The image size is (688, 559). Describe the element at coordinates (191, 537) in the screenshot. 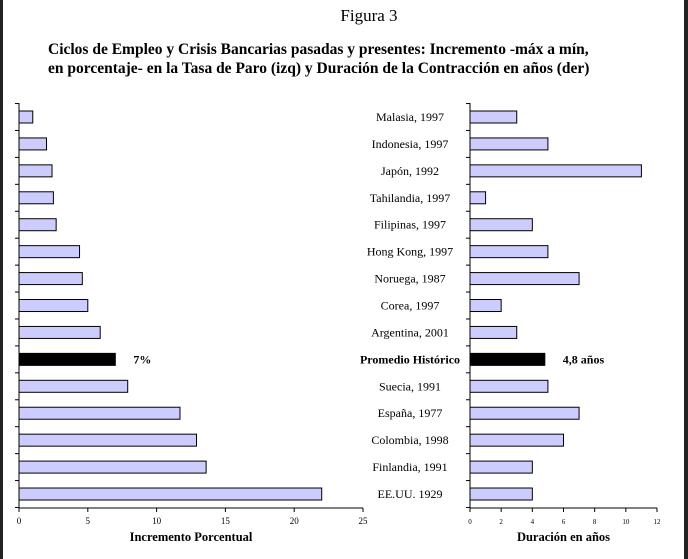

I see `x-axis-label: Incremento Porcentual` at that location.